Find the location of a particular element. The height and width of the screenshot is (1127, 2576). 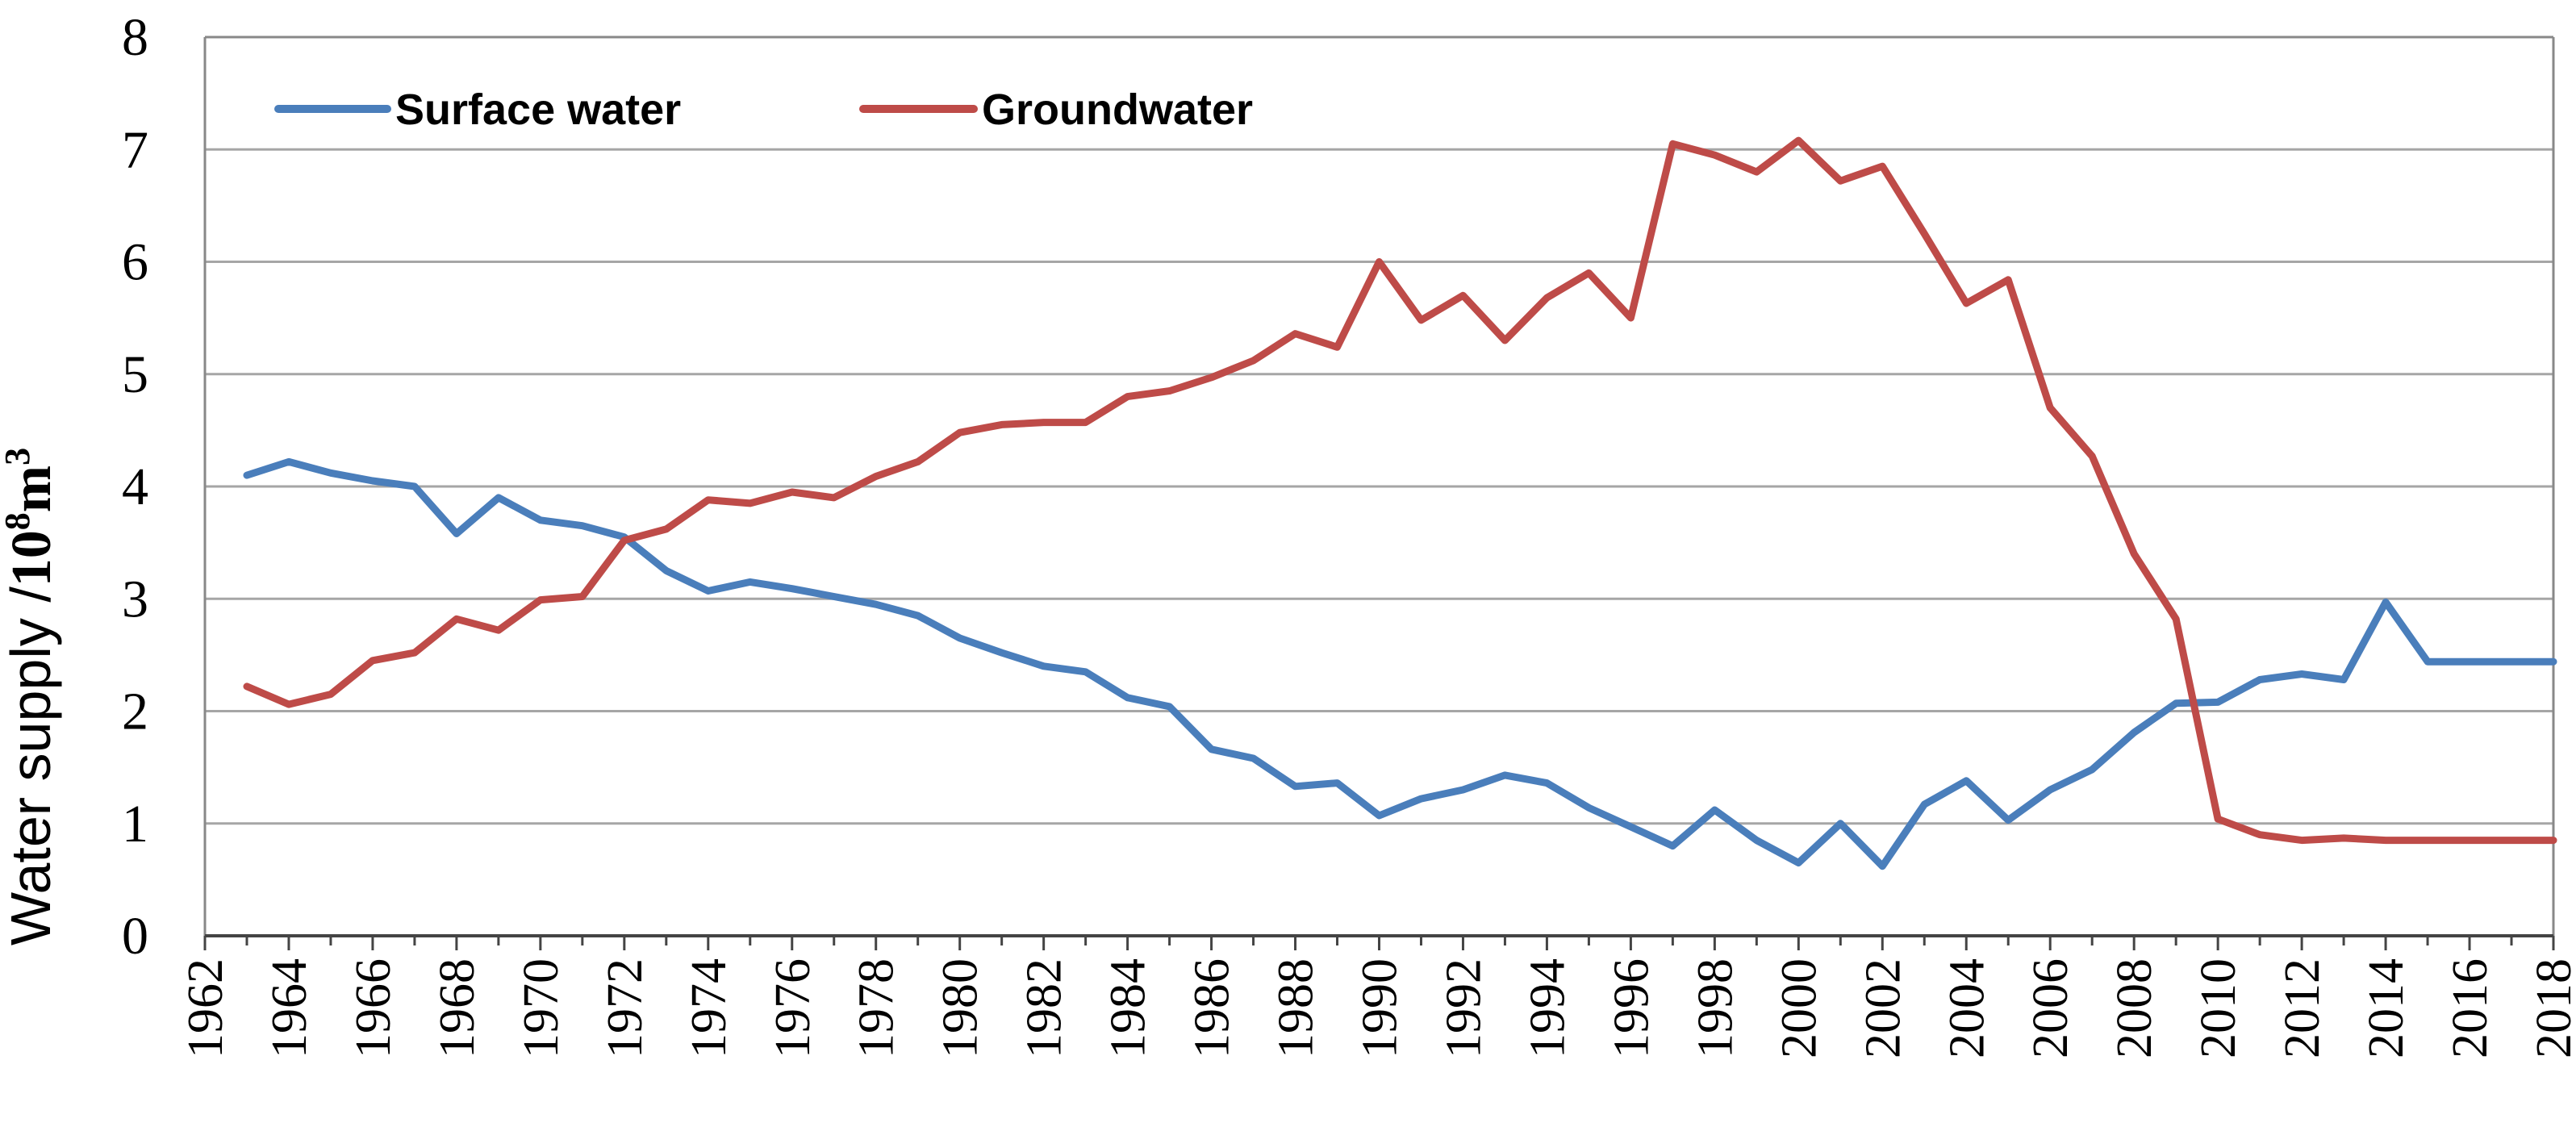

y-tick-label: 6 is located at coordinates (135, 262).